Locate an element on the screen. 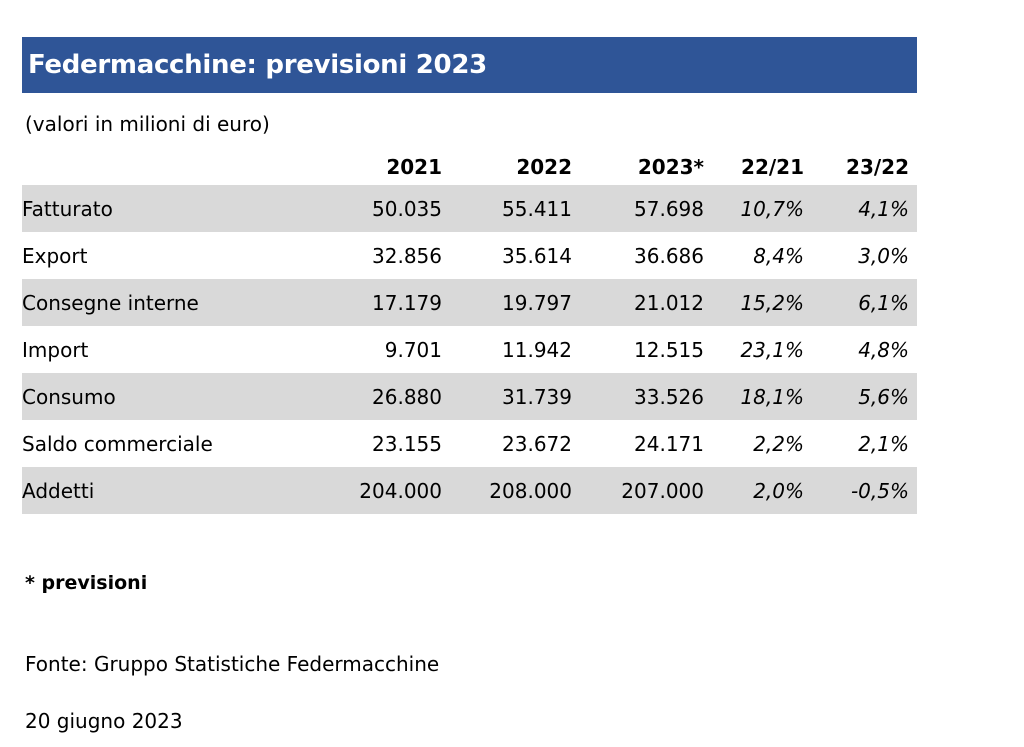 This screenshot has height=747, width=1024. header-row: 2021 2022 2023* 22/21 23/22 is located at coordinates (469, 167).